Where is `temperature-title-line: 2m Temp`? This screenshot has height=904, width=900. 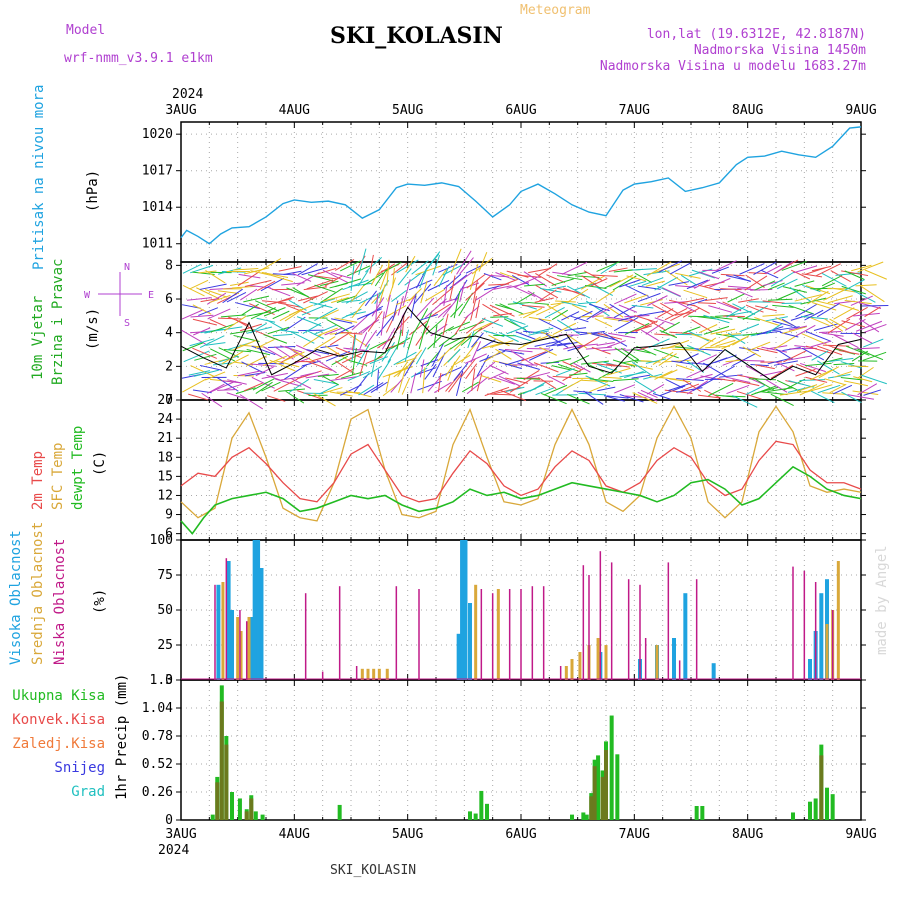
temperature-title-line: 2m Temp is located at coordinates (38, 480).